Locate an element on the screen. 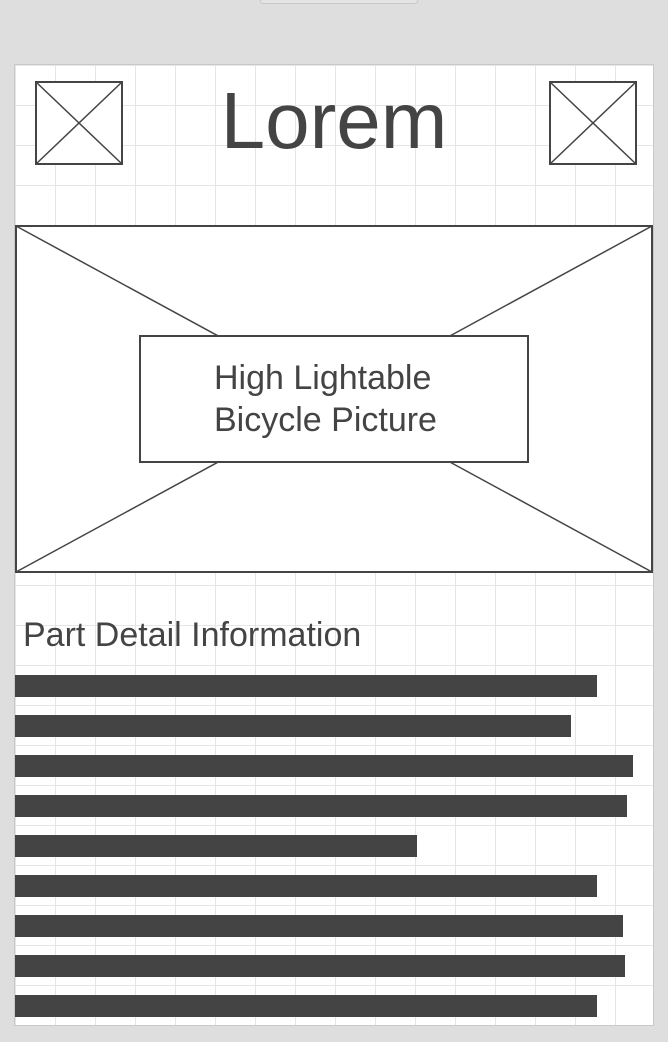 The height and width of the screenshot is (1042, 668). device-notch is located at coordinates (339, 2).